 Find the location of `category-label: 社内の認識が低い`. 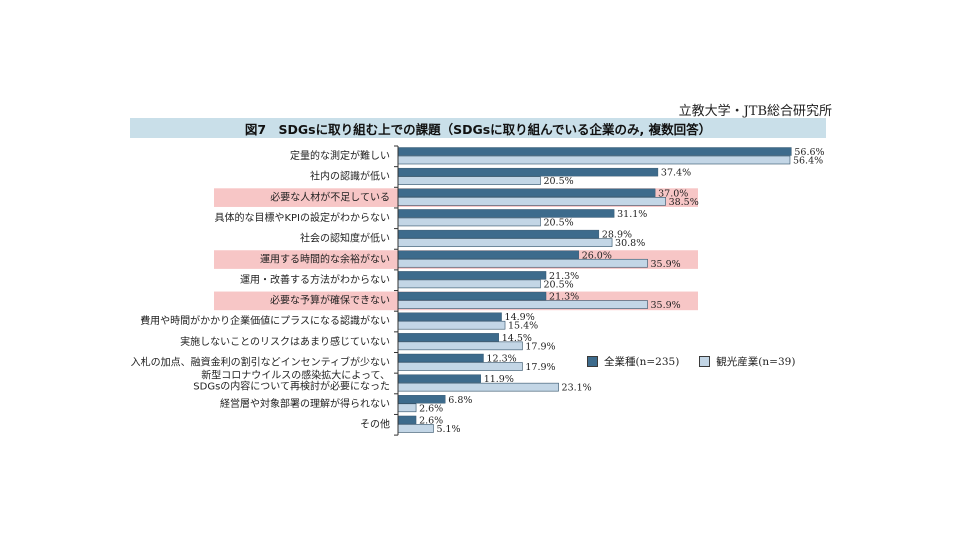

category-label: 社内の認識が低い is located at coordinates (350, 176).